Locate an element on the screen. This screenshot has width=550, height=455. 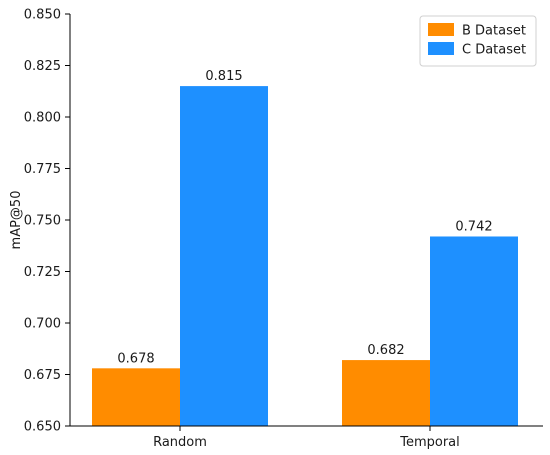
y-tick-label: 0.700 is located at coordinates (42, 324).